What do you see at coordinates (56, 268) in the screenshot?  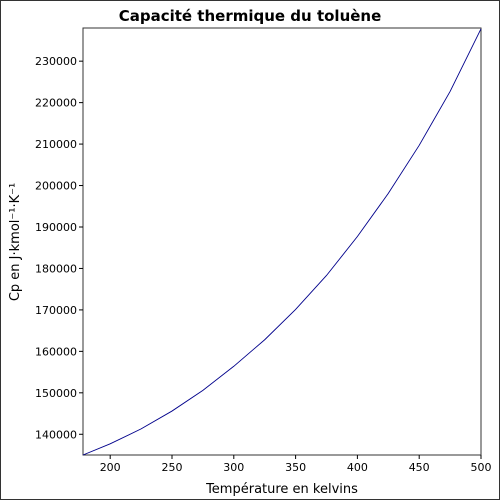 I see `y-tick-label: 180000` at bounding box center [56, 268].